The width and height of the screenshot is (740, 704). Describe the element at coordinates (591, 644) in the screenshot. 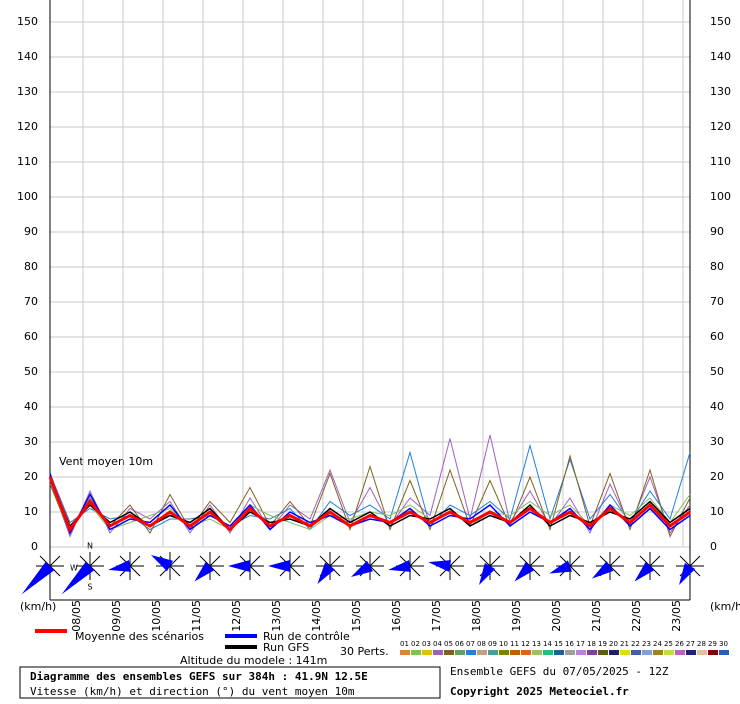

I see `member-label: 18` at that location.